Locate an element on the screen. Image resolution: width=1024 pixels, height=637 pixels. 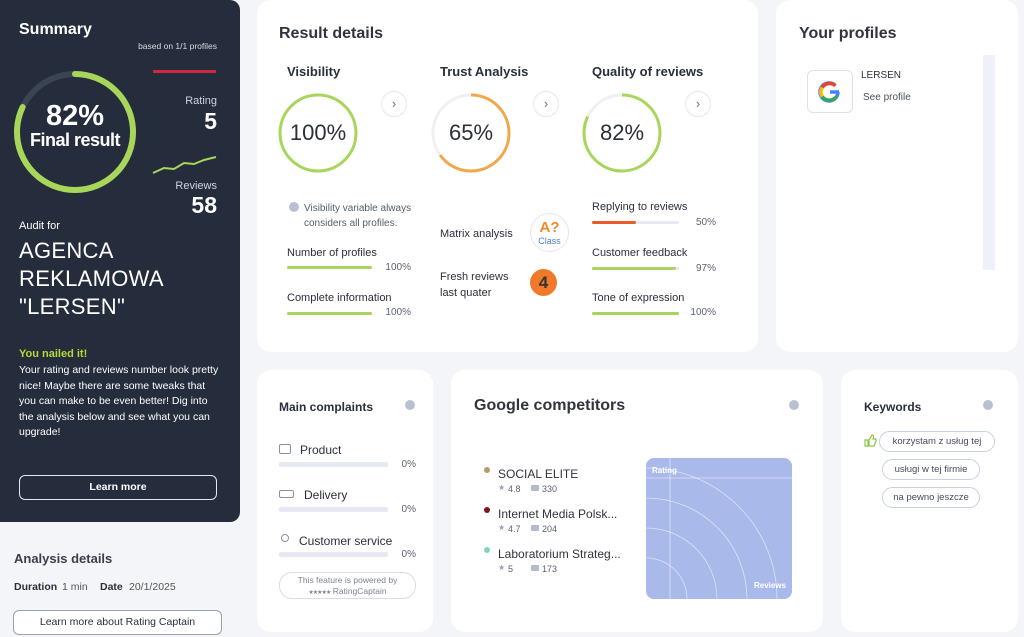
thumbs-up-icon is located at coordinates (870, 440).